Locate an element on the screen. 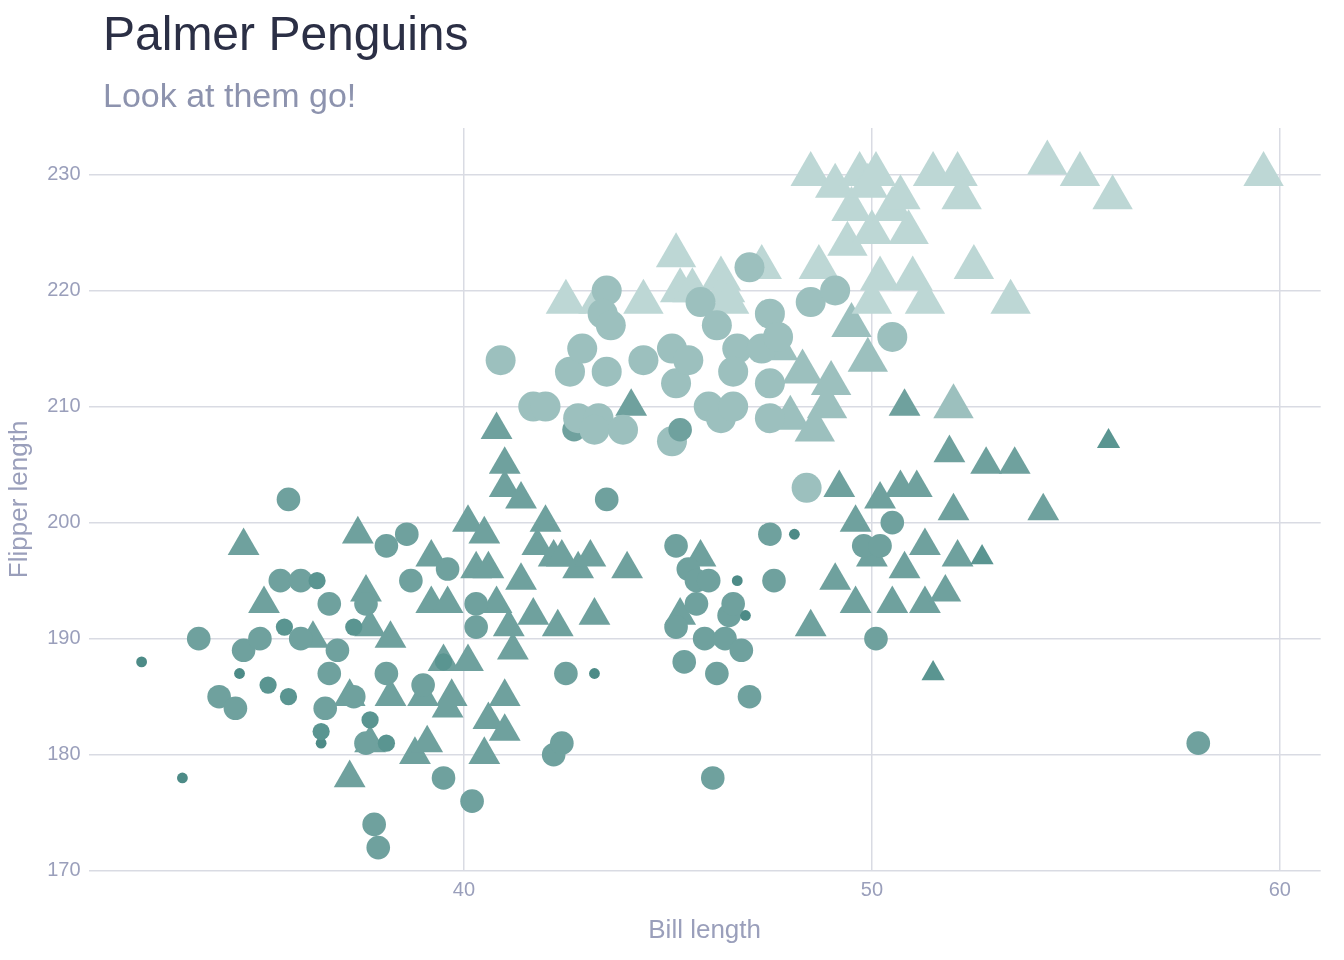  chart-subtitle: Look at them go! is located at coordinates (230, 95).